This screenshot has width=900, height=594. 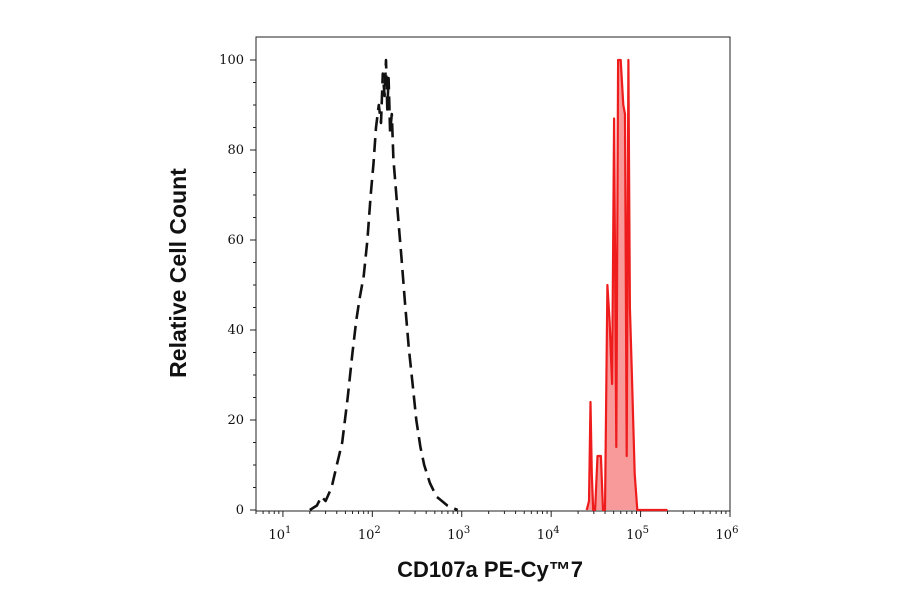 I want to click on x-tick-label: 10⁴, so click(x=548, y=534).